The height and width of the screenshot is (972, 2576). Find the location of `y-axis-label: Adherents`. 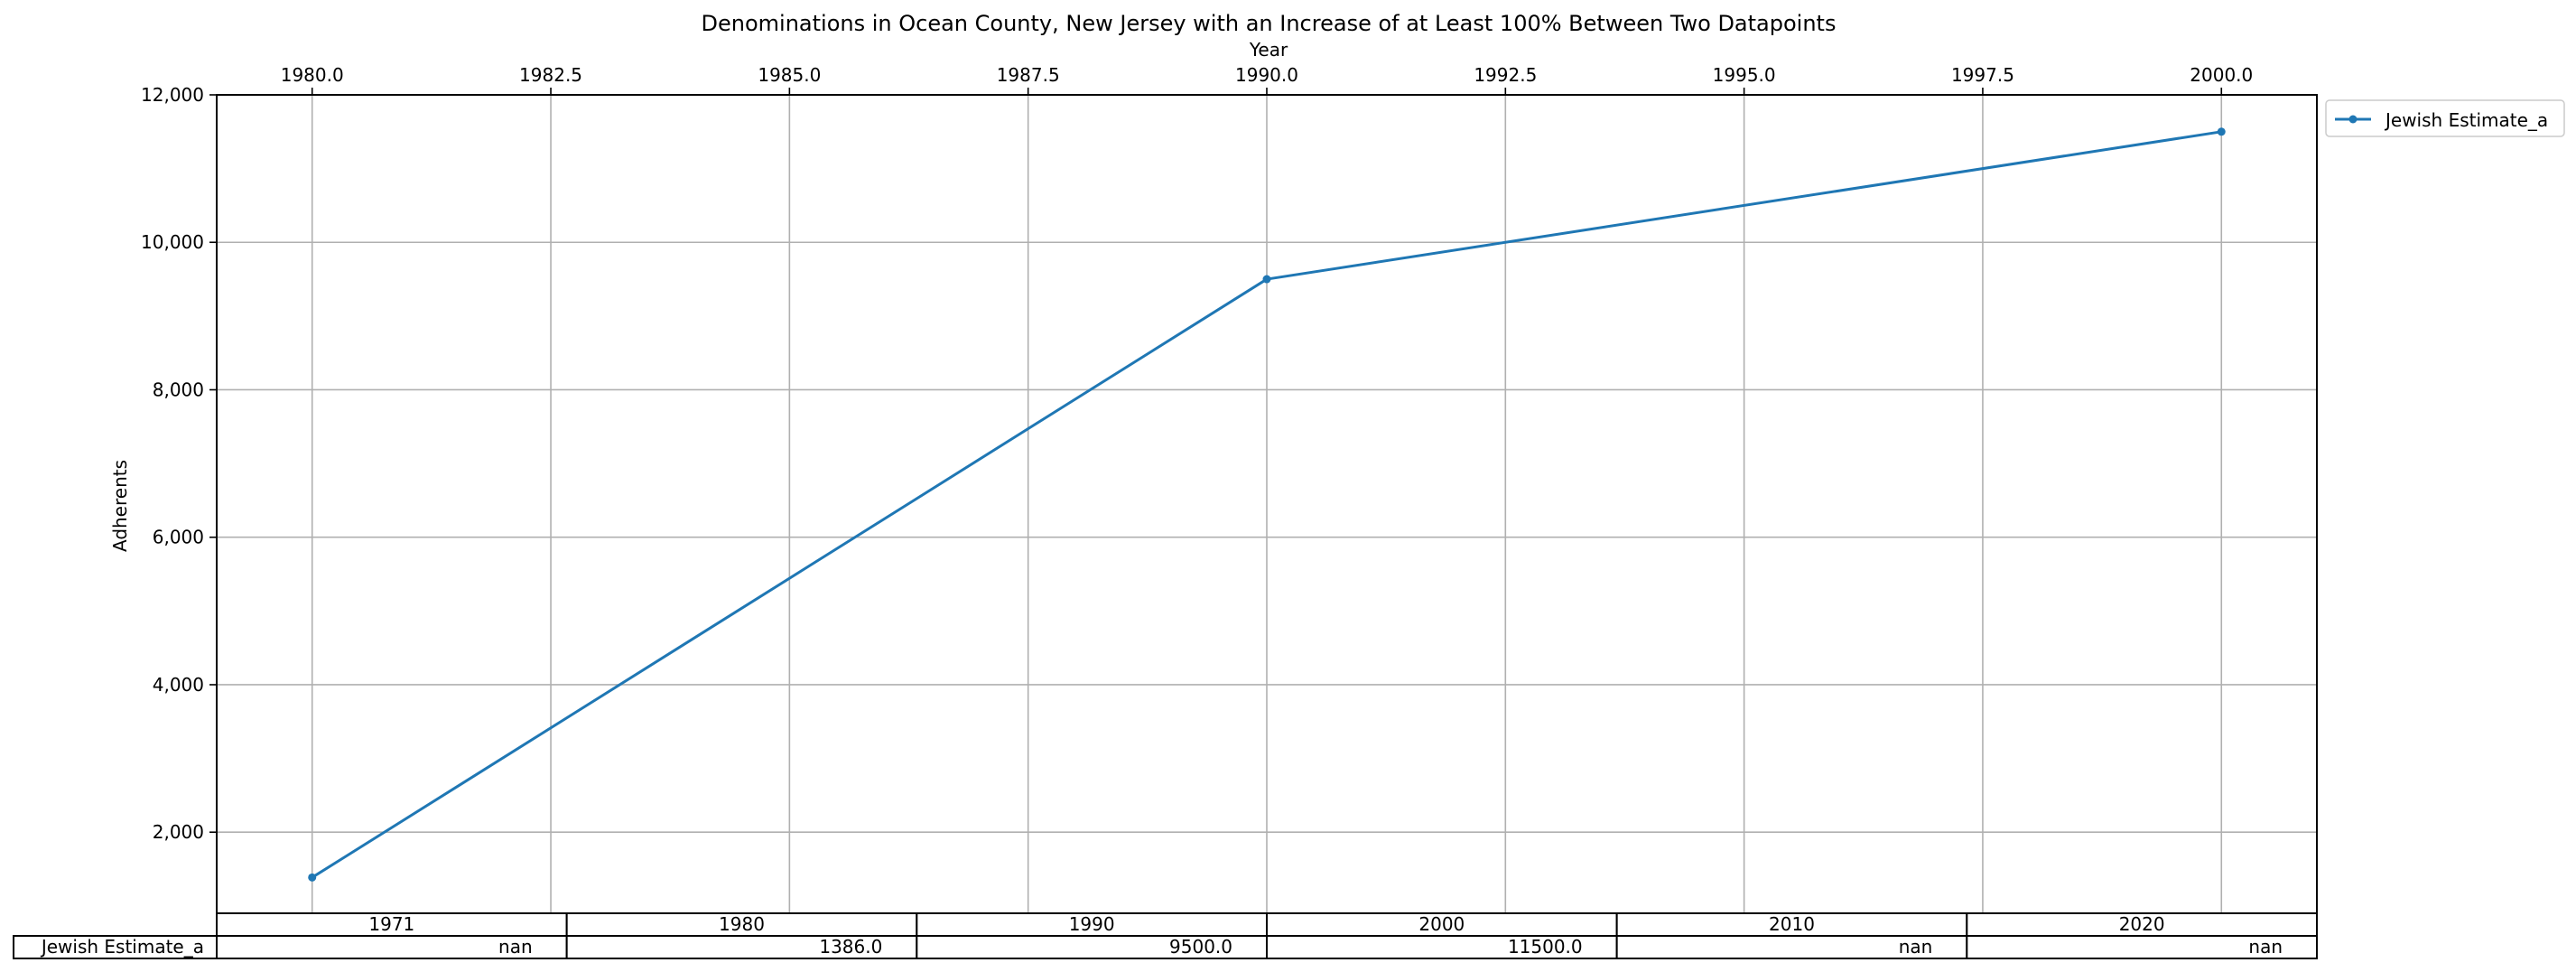

y-axis-label: Adherents is located at coordinates (120, 506).